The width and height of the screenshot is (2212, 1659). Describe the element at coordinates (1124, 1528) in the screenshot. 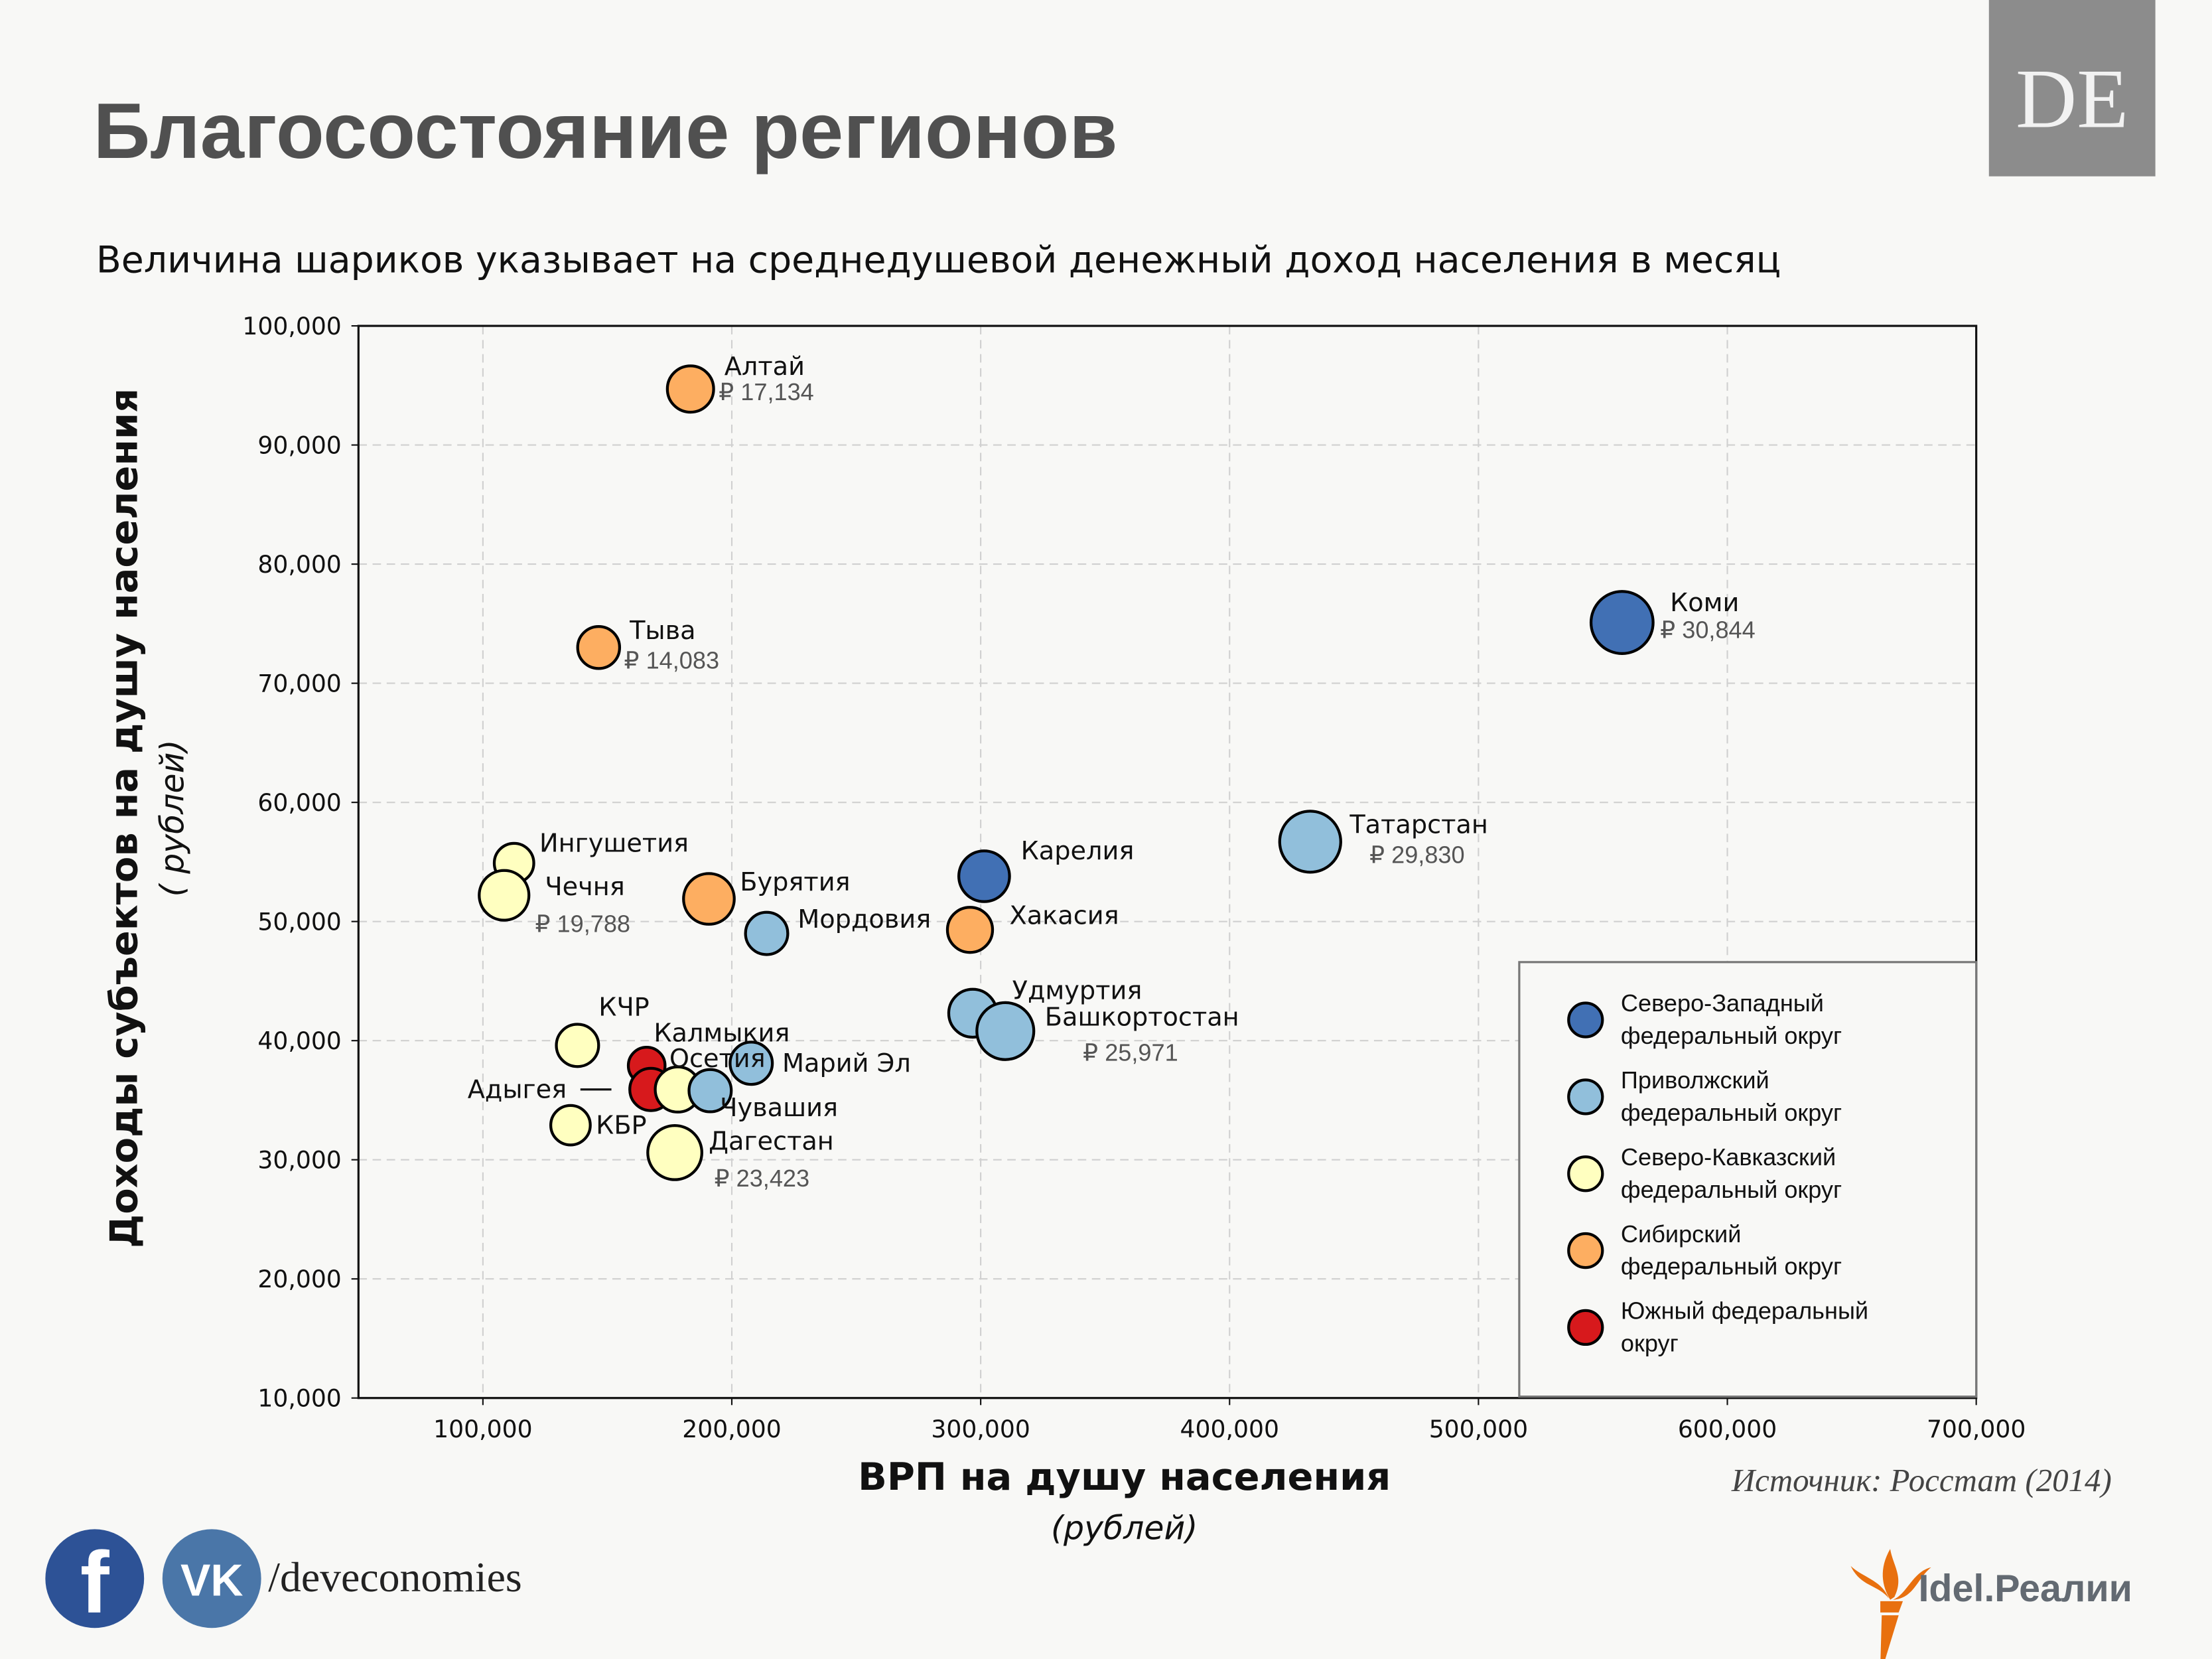

I see `x-axis-unit: (рублей)` at that location.